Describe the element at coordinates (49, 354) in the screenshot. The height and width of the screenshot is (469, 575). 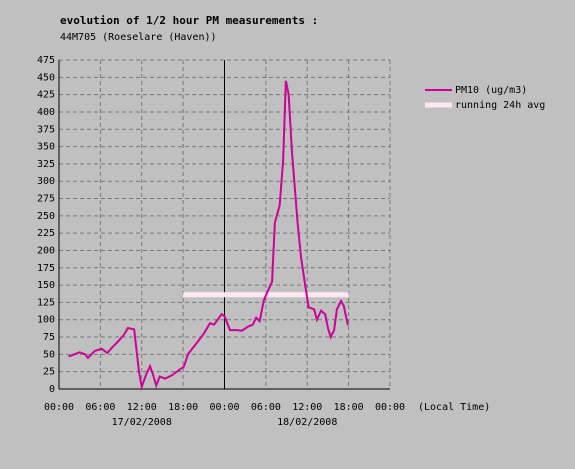
I see `y-tick-label: 50` at that location.